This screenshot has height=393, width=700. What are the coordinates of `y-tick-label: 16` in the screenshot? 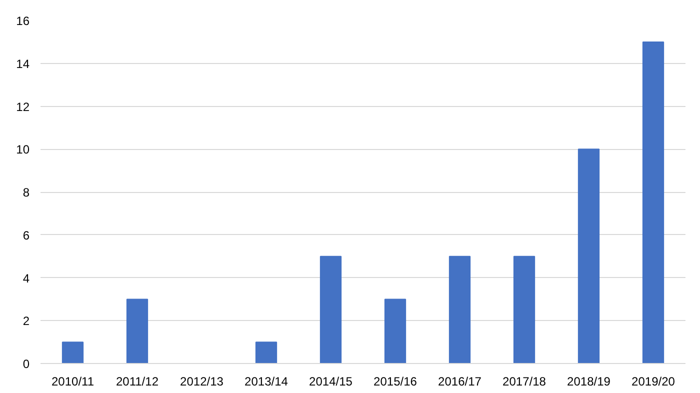 It's located at (23, 21).